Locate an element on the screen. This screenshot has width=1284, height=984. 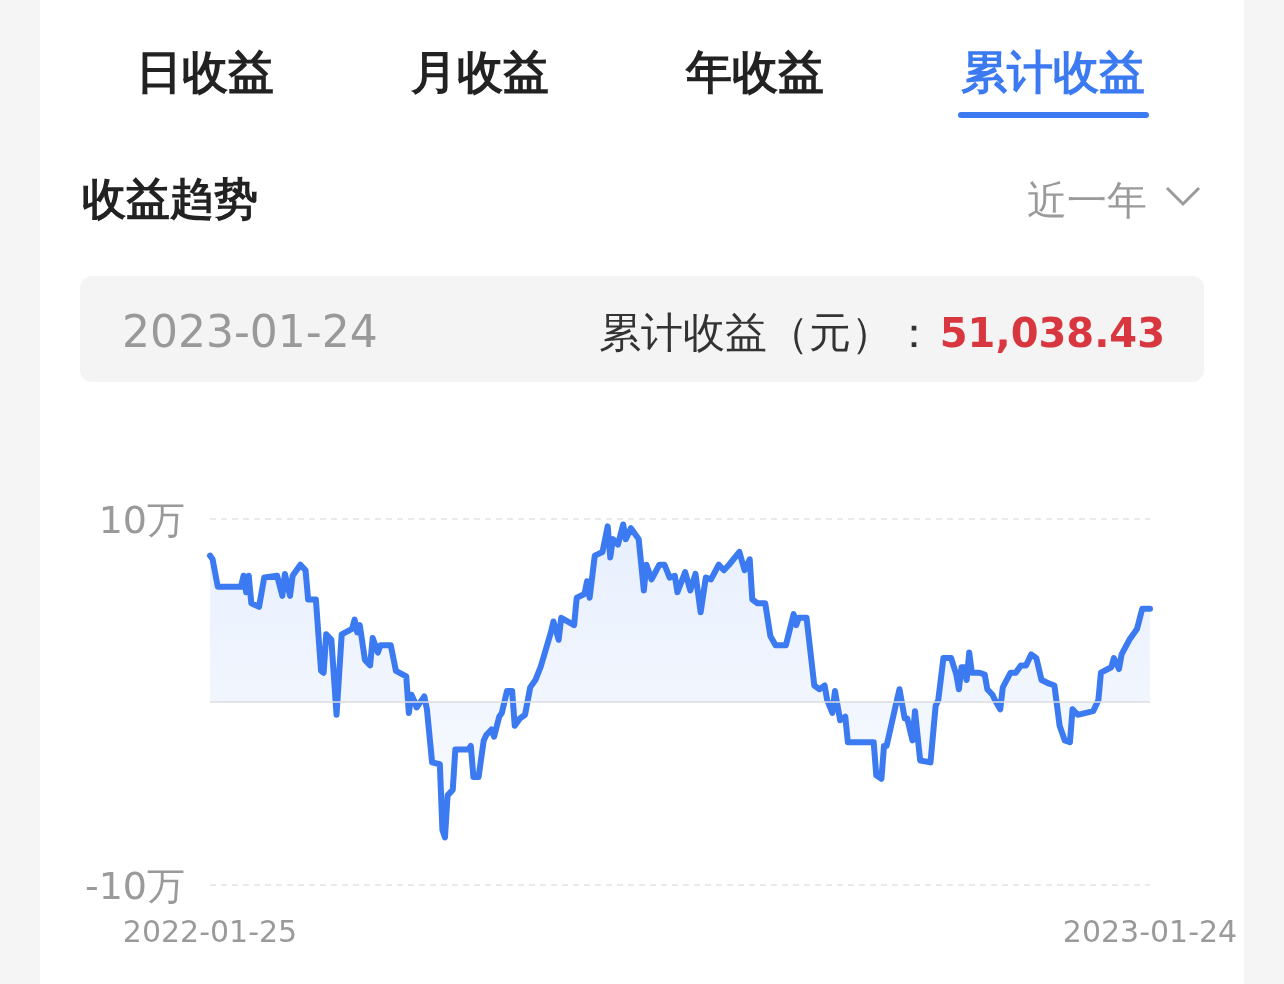
text: 月收益 is located at coordinates (479, 72).